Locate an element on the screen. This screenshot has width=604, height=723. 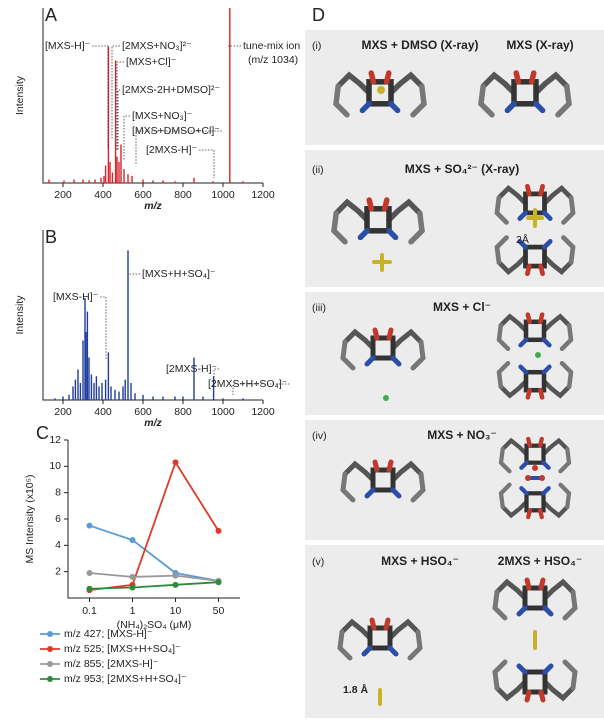
row-label: (v) is located at coordinates (318, 562).